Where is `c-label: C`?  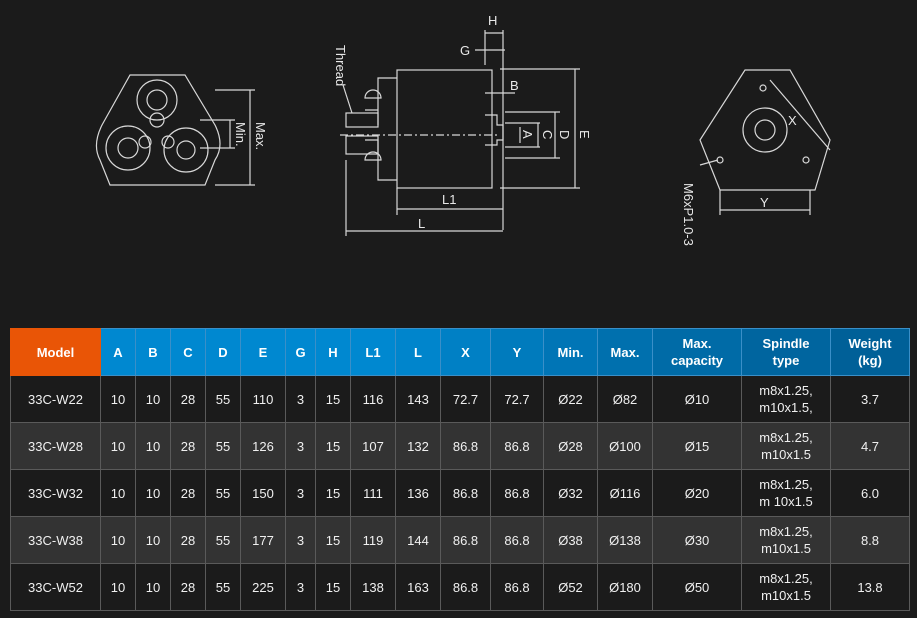
c-label: C is located at coordinates (547, 134).